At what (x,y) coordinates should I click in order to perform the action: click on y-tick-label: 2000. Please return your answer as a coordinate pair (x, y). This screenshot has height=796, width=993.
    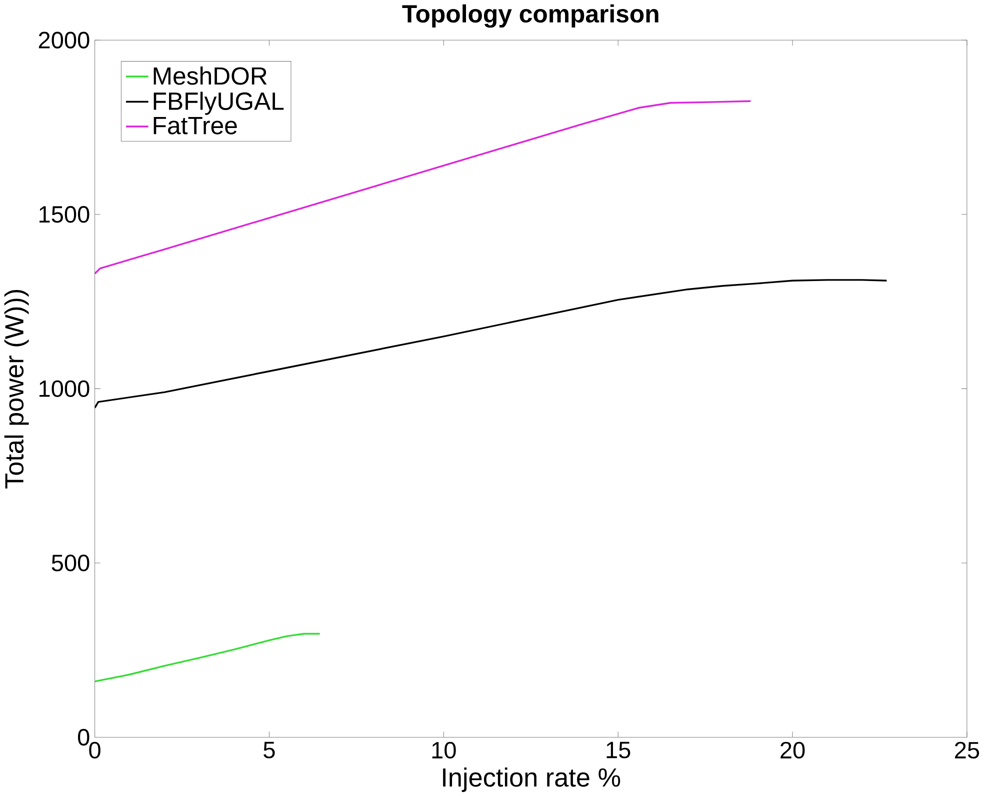
    Looking at the image, I should click on (64, 40).